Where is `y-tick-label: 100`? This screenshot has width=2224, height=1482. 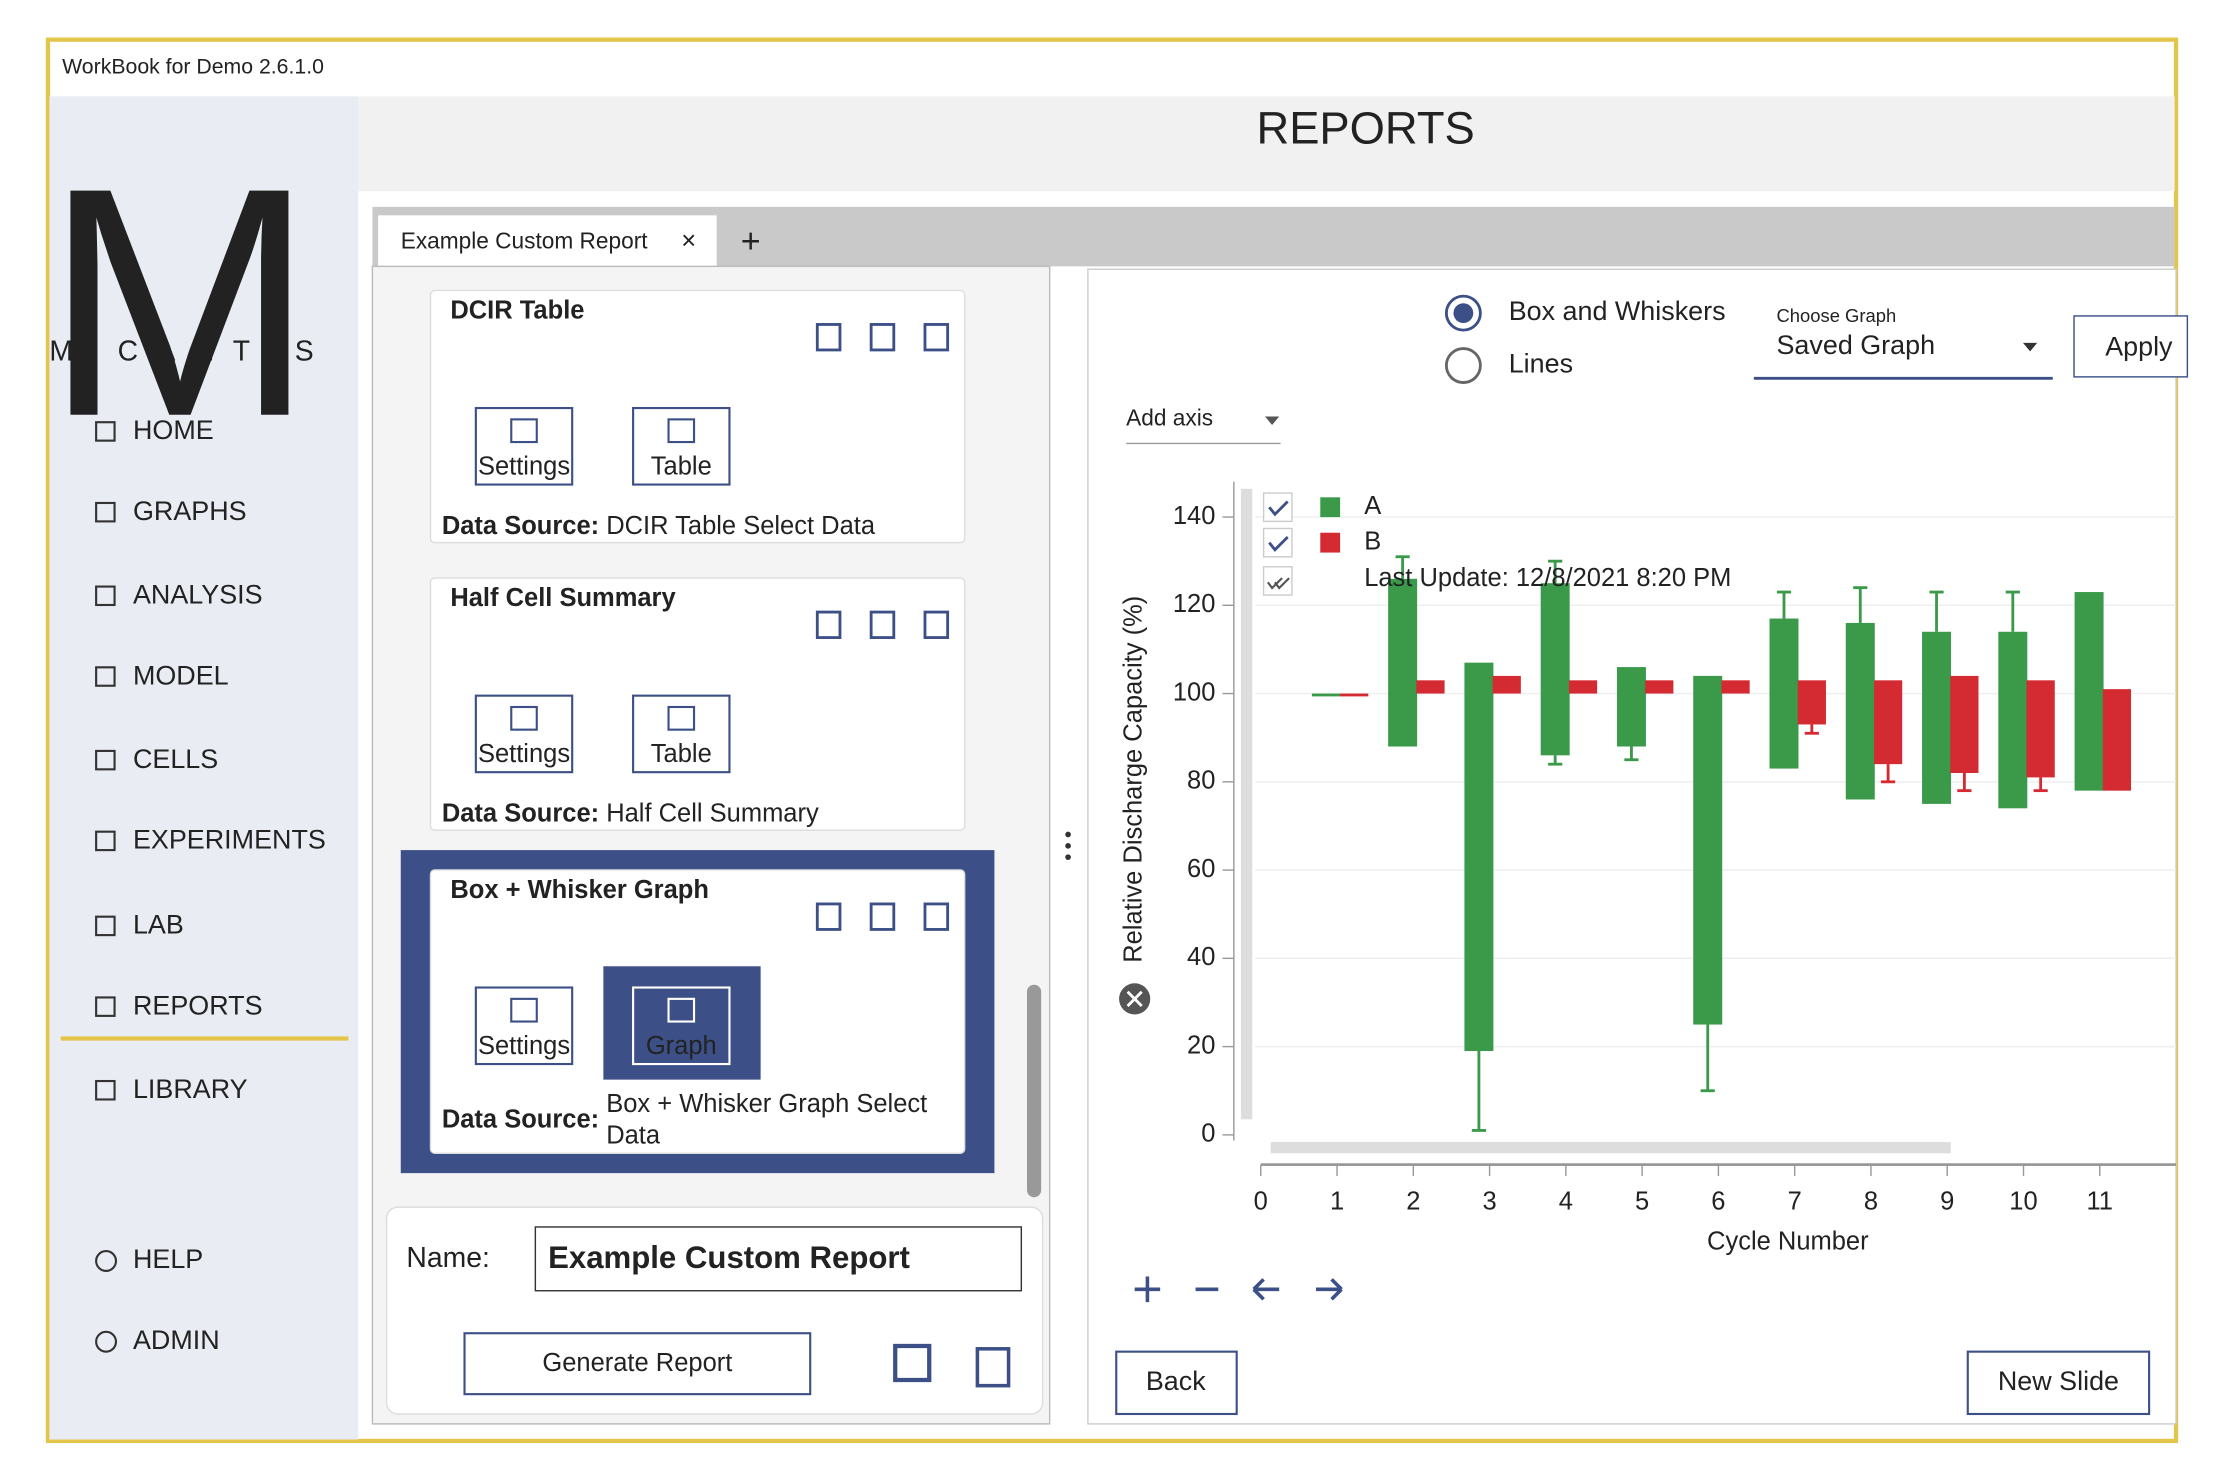 y-tick-label: 100 is located at coordinates (1194, 692).